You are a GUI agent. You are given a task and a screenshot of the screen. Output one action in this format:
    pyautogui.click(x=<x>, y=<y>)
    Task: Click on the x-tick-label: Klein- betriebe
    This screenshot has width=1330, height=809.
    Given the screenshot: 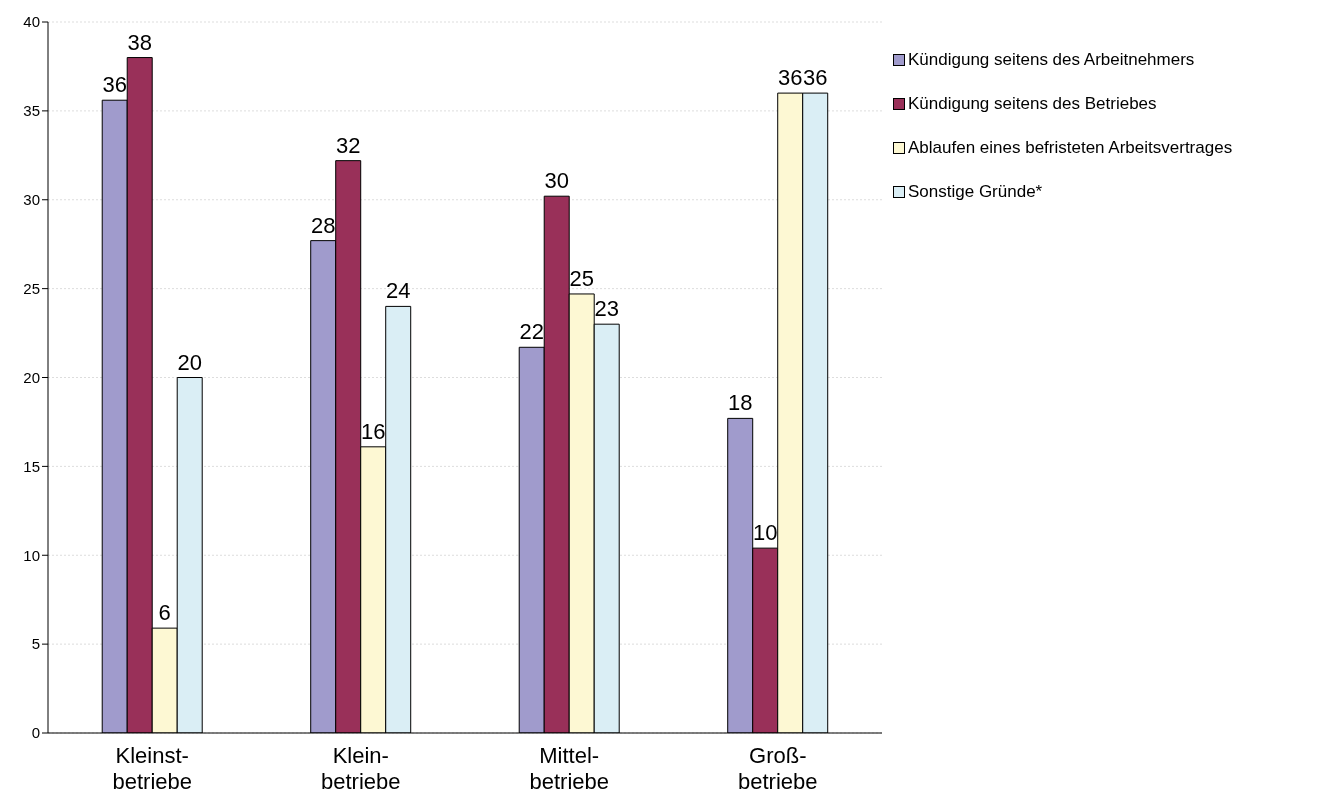 What is the action you would take?
    pyautogui.click(x=360, y=768)
    